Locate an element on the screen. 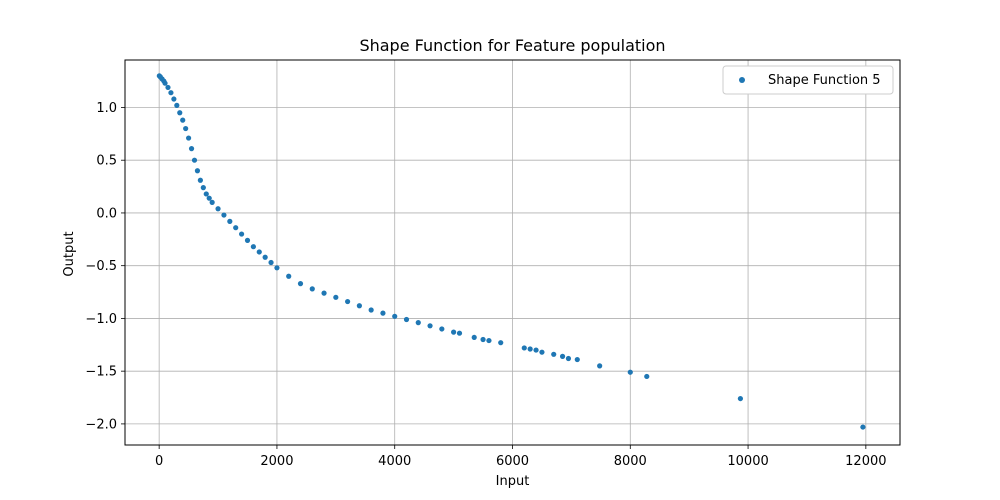 This screenshot has width=1000, height=500. y-tick-label: −1.0 is located at coordinates (101, 319).